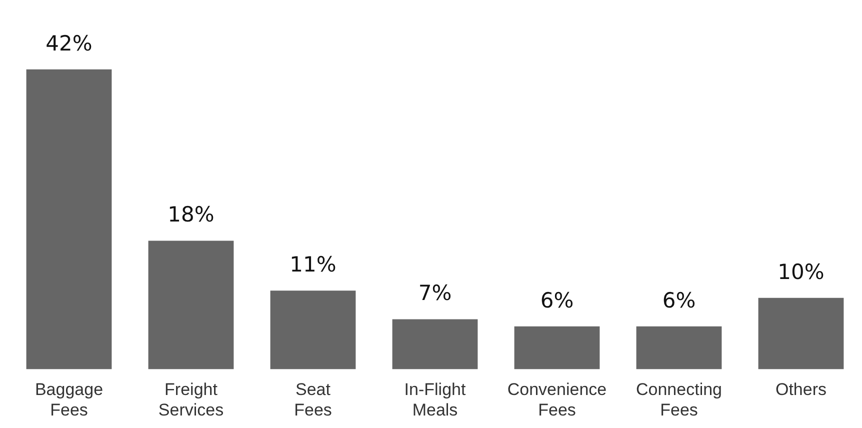 This screenshot has width=862, height=428. Describe the element at coordinates (69, 400) in the screenshot. I see `x-tick-label: Baggage Fees` at that location.